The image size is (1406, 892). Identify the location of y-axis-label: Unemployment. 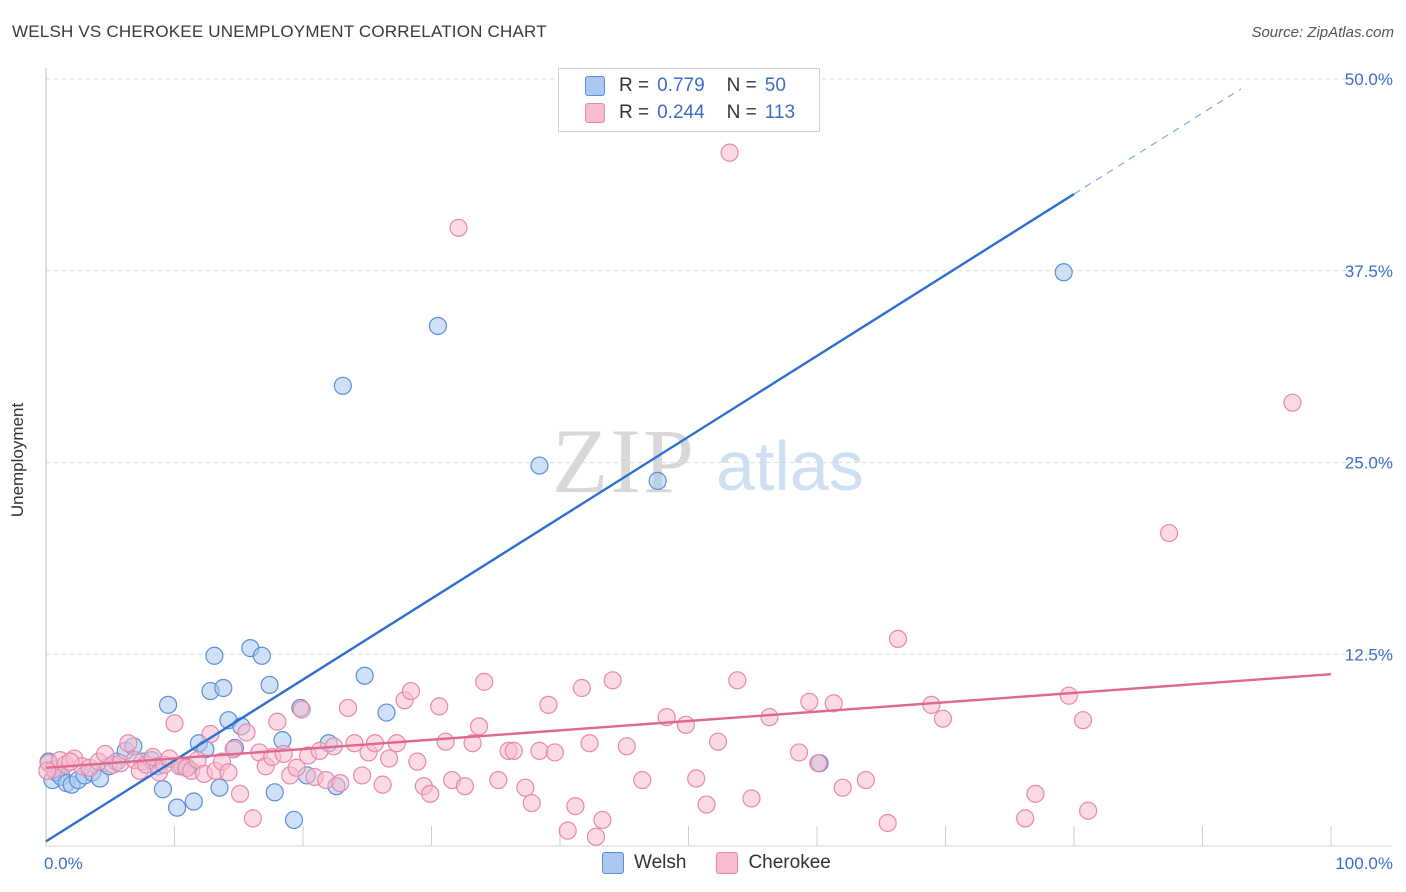
(17, 460).